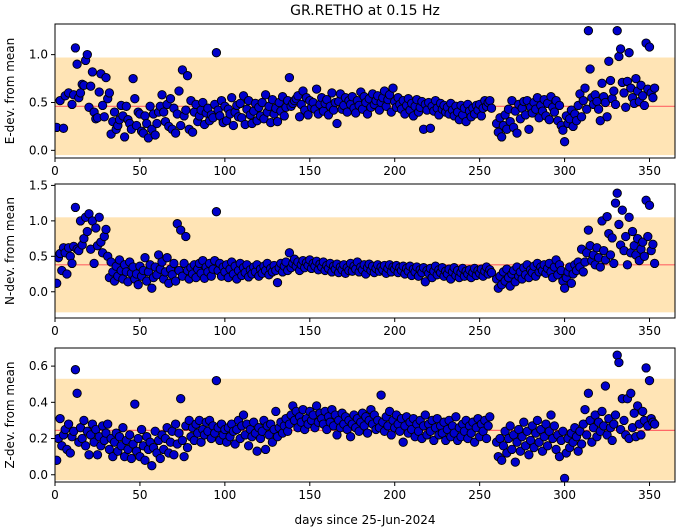 Image resolution: width=680 pixels, height=531 pixels. Describe the element at coordinates (309, 171) in the screenshot. I see `x-tick-label: 150` at that location.